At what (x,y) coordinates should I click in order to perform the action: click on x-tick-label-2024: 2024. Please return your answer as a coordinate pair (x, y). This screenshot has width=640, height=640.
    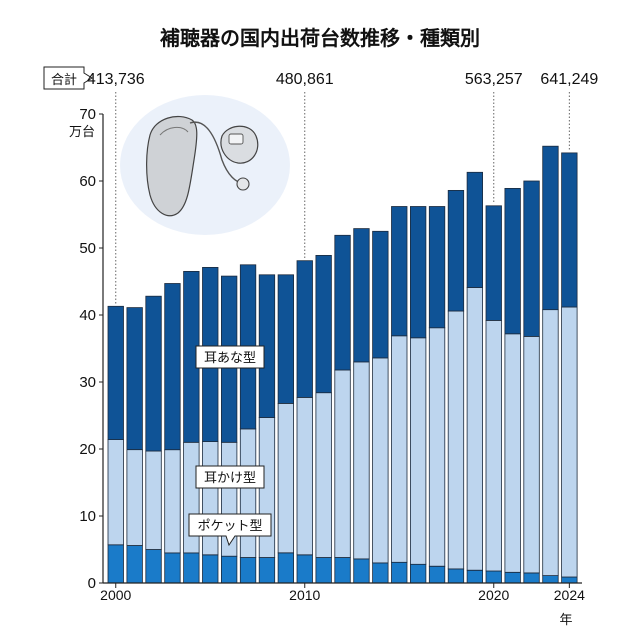
    Looking at the image, I should click on (569, 595).